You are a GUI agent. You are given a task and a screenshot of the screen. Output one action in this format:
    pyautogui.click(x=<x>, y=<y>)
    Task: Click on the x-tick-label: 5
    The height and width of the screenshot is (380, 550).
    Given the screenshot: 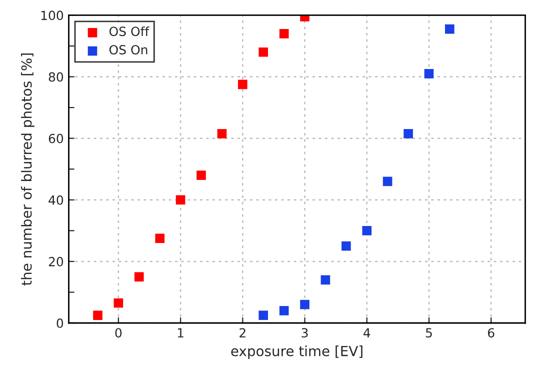 What is the action you would take?
    pyautogui.click(x=429, y=333)
    